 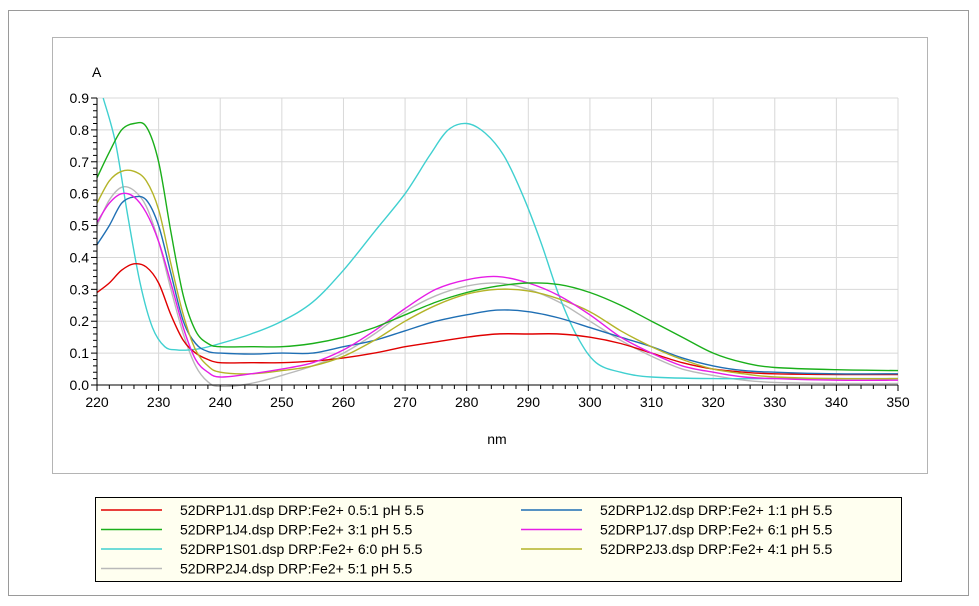 I want to click on y-tick-label: 0.7, so click(x=80, y=162).